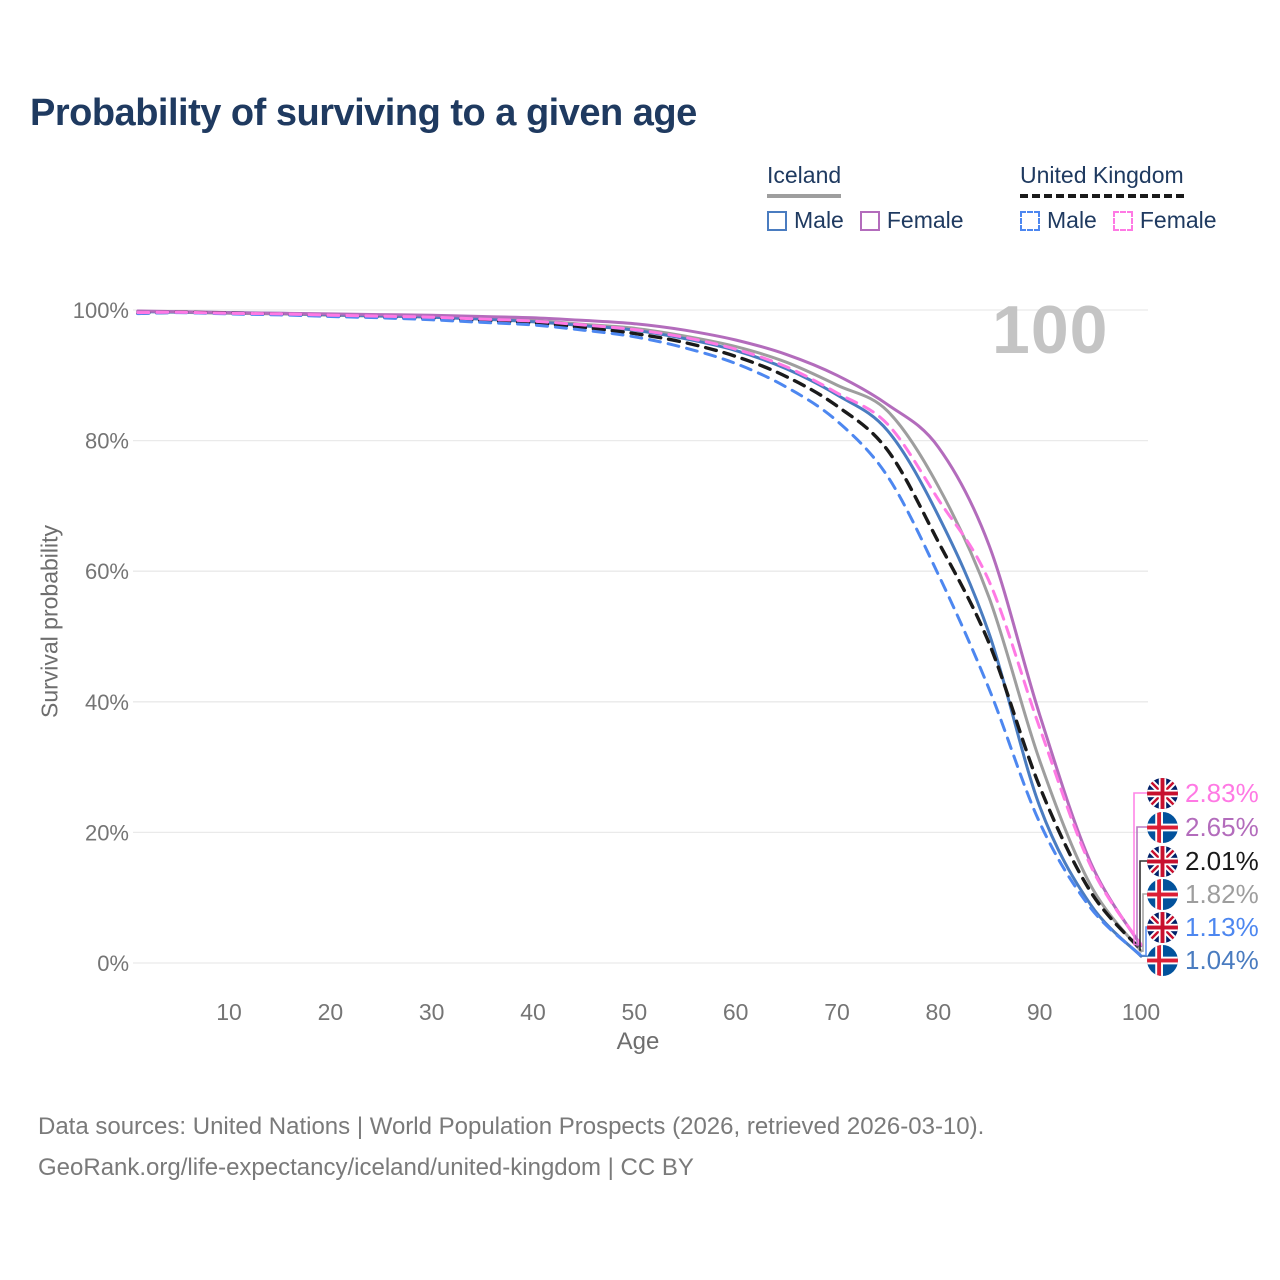 The width and height of the screenshot is (1280, 1280). Describe the element at coordinates (1222, 926) in the screenshot. I see `end-label-value: 1.13%` at that location.